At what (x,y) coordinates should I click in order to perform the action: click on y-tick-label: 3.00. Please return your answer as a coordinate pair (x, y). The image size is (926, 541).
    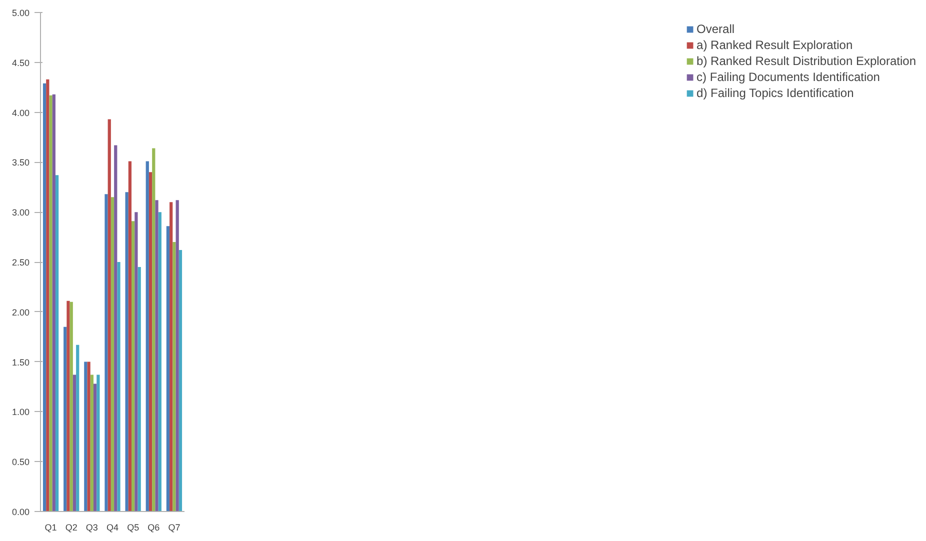
    Looking at the image, I should click on (21, 213).